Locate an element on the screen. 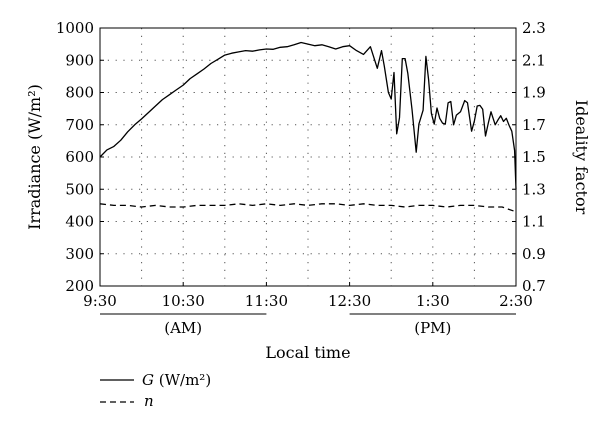 The image size is (600, 428). x-tick-label: 2:30 is located at coordinates (516, 301).